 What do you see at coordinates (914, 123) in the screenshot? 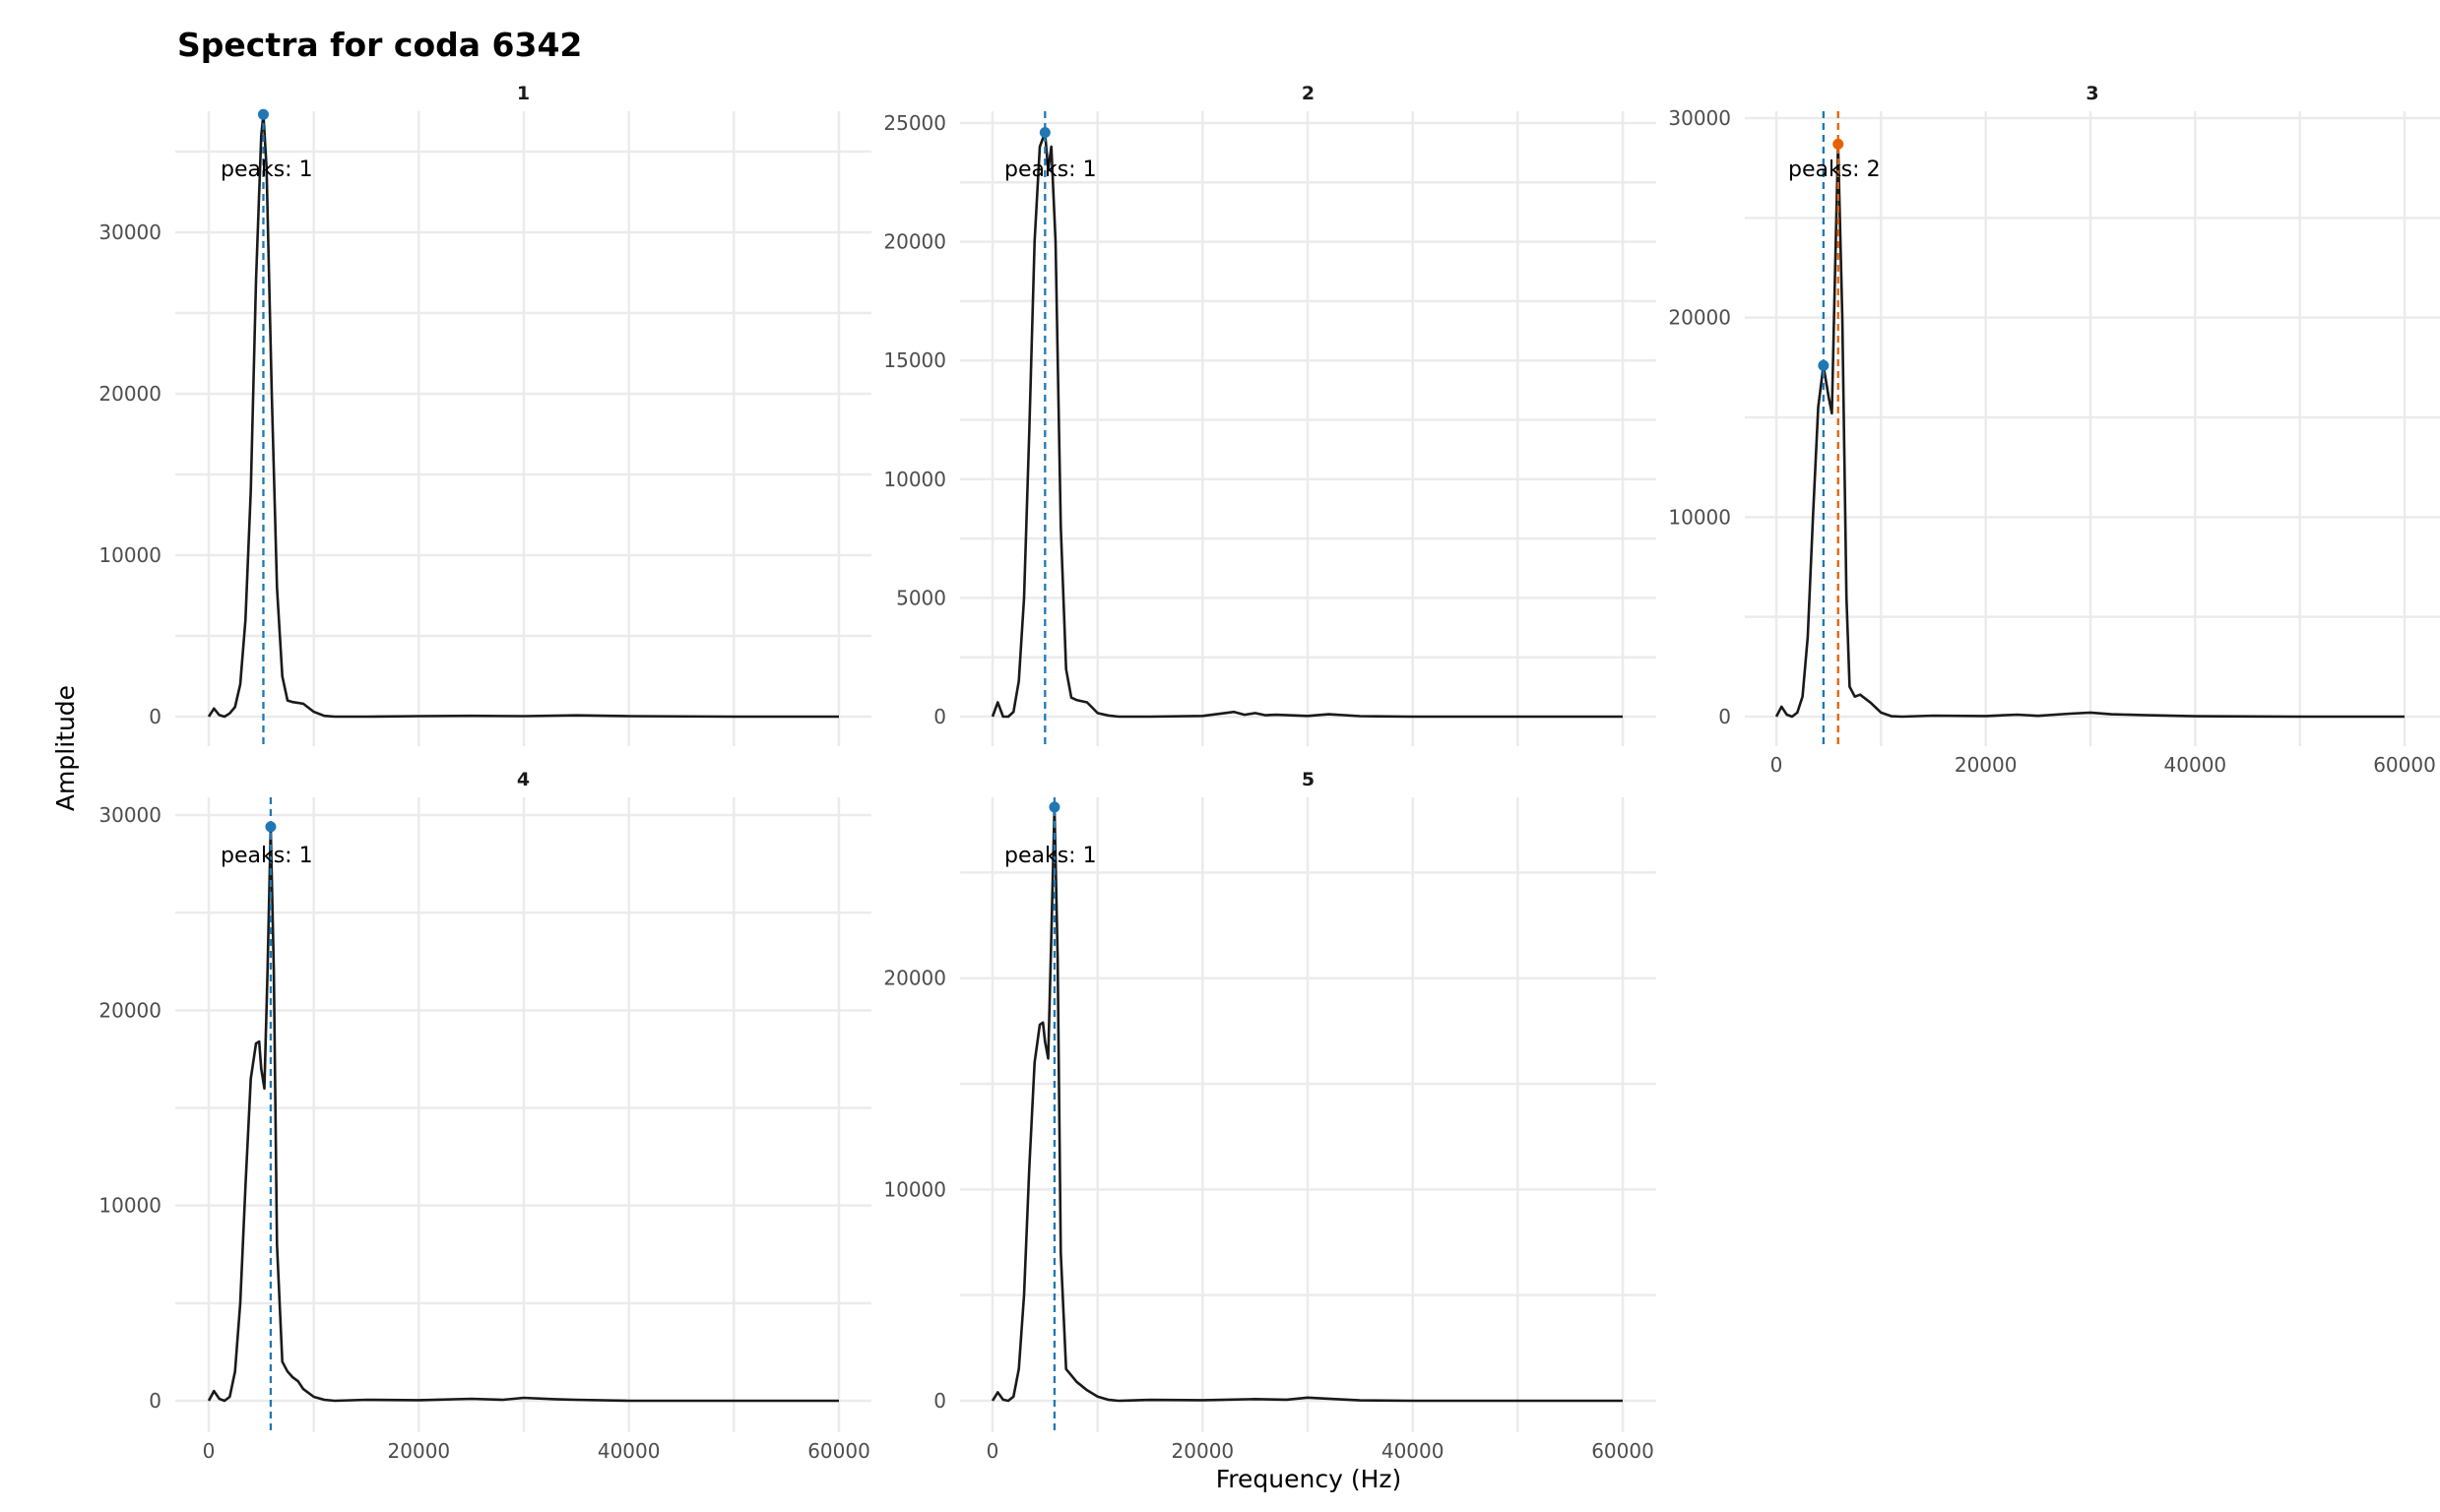
I see `y-tick-label: 25000` at bounding box center [914, 123].